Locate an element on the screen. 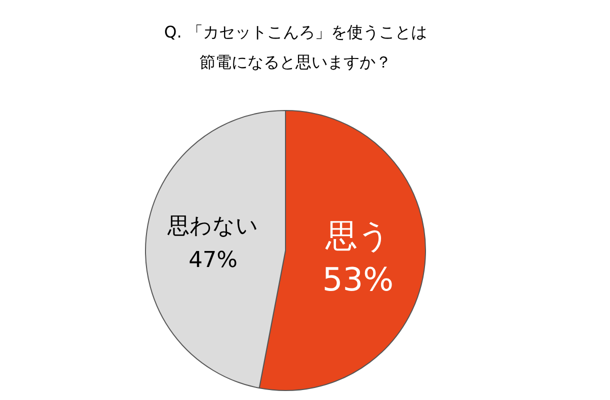 This screenshot has width=610, height=400. data-label: 47% is located at coordinates (213, 261).